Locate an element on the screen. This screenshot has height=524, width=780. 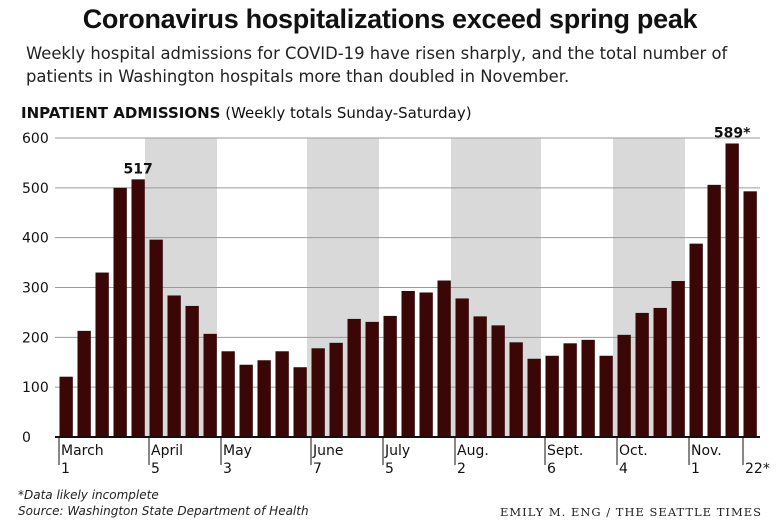
y-tick-label: 200 is located at coordinates (35, 338).